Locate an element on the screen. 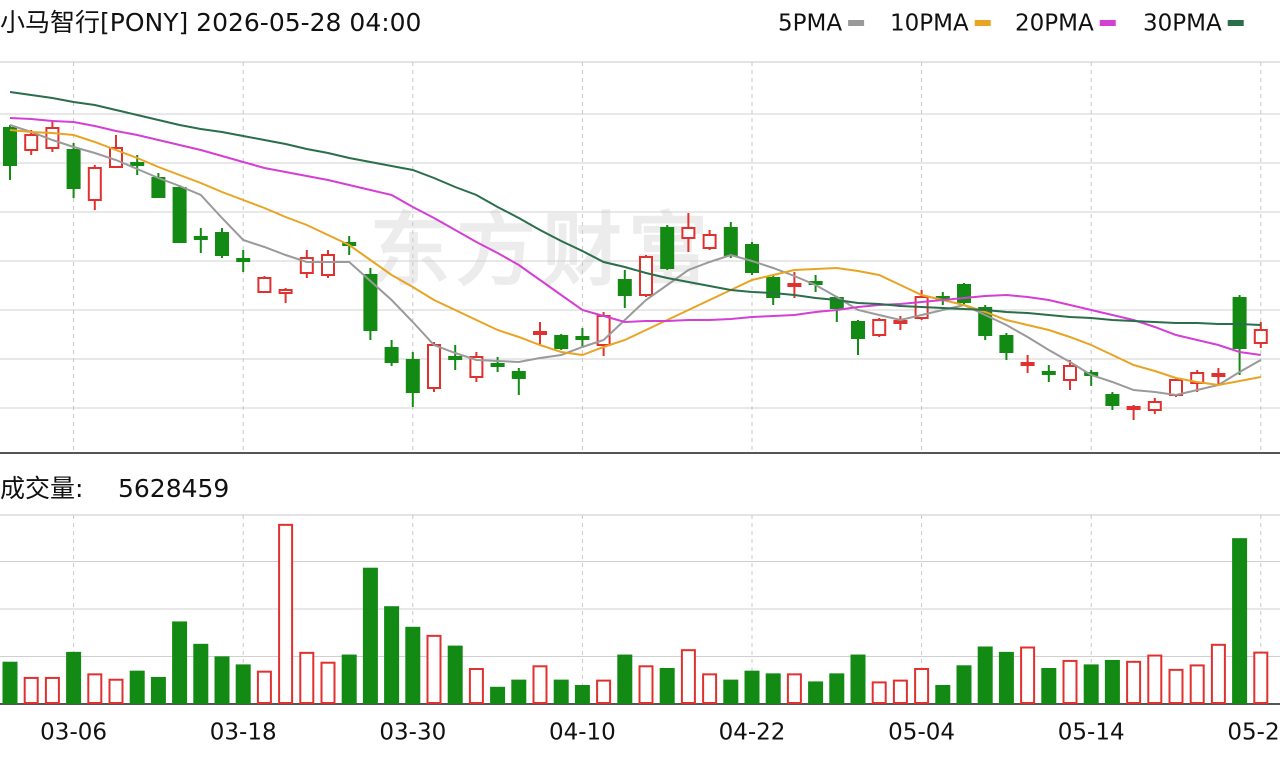 This screenshot has width=1280, height=760. x-tick-label: 05-04 is located at coordinates (921, 733).